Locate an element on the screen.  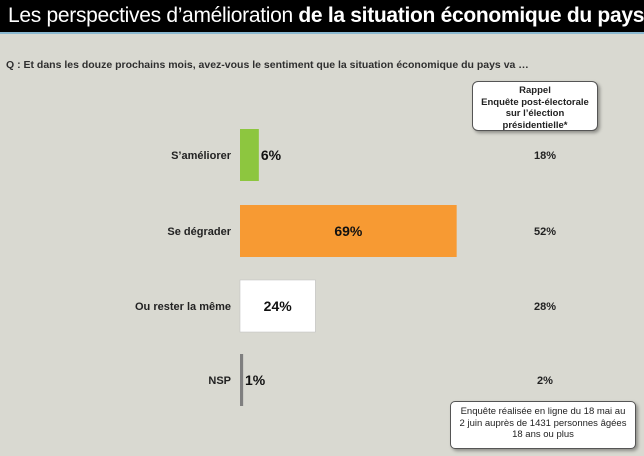
category-label: NSP is located at coordinates (219, 381).